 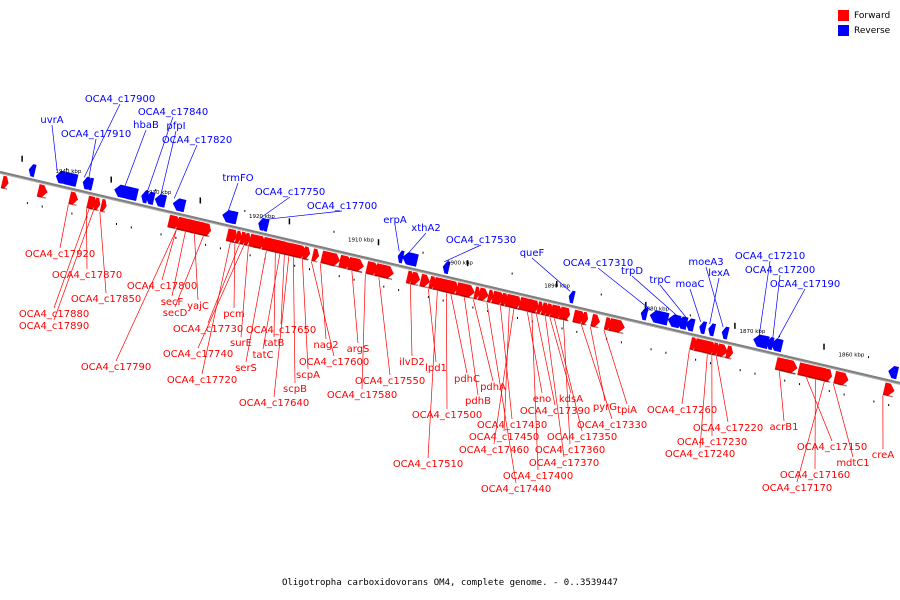 I want to click on reverse-gene-label: OCA4_c17190, so click(x=805, y=284).